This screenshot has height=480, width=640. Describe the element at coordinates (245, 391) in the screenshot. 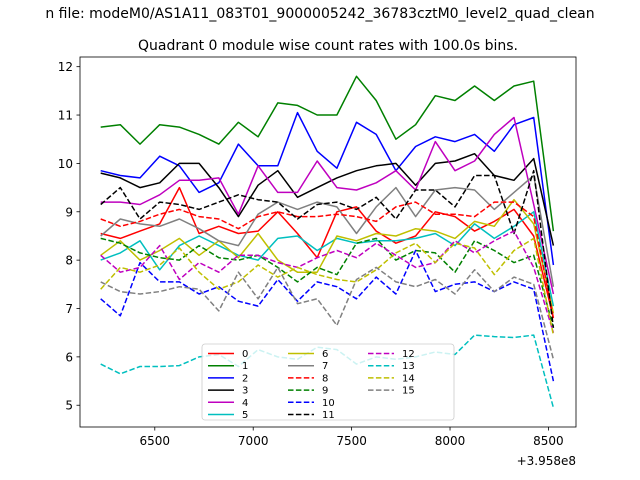

I see `legend-label-3: 3` at that location.